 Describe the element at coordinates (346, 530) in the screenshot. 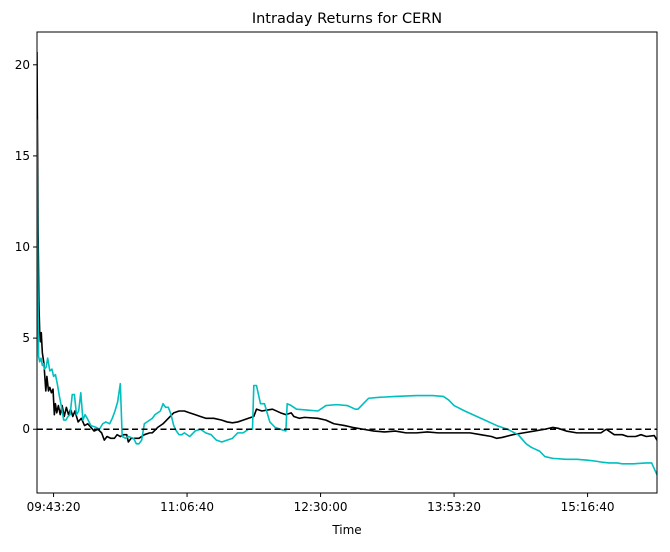

I see `x-axis-label: Time` at that location.